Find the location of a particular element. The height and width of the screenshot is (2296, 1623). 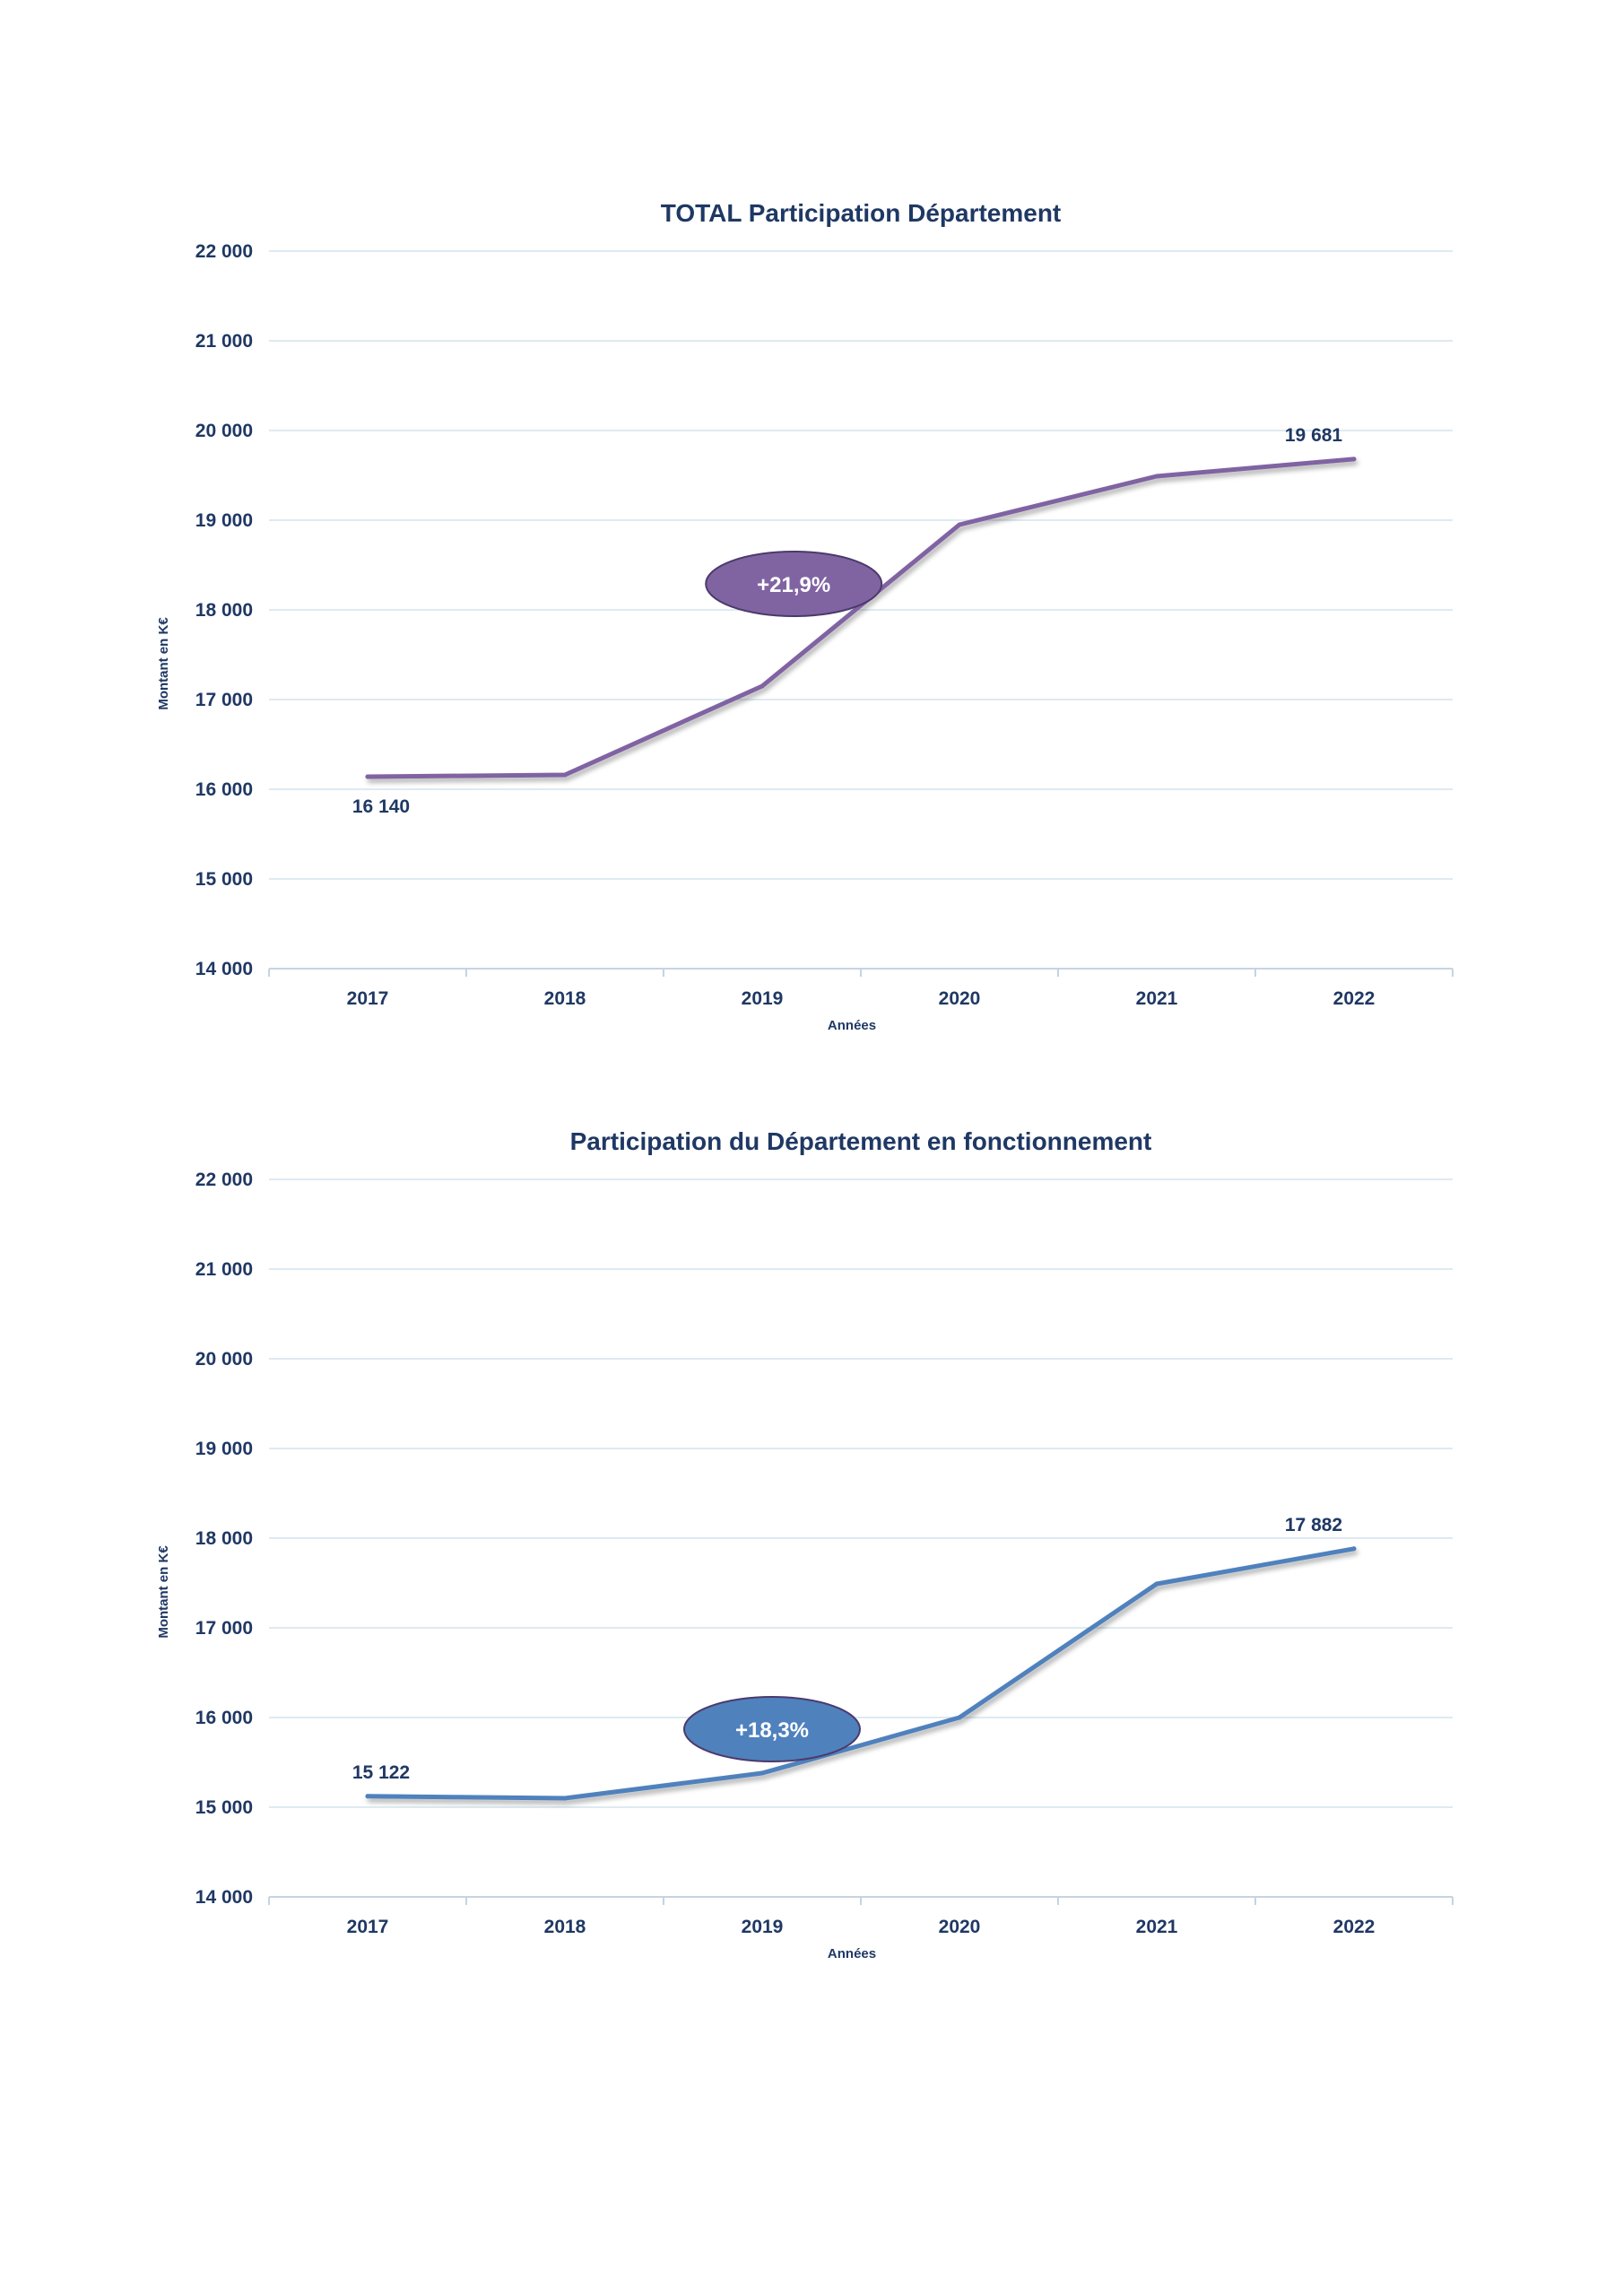

growth-callout: +21,9% is located at coordinates (794, 584).